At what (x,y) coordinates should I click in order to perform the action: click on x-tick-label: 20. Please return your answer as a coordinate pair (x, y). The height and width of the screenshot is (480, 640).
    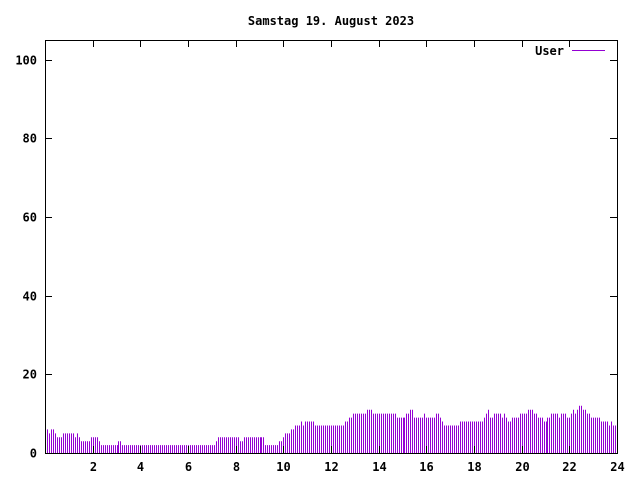
    Looking at the image, I should click on (522, 467).